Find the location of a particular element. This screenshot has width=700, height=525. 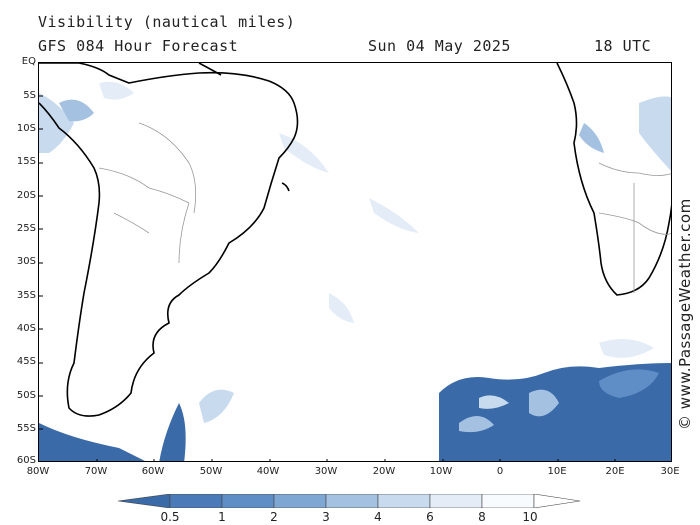

lat-label: 50S is located at coordinates (26, 395).